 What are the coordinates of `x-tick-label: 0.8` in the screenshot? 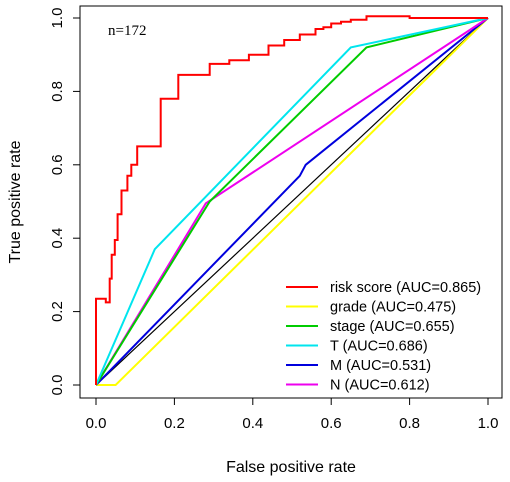 It's located at (409, 423).